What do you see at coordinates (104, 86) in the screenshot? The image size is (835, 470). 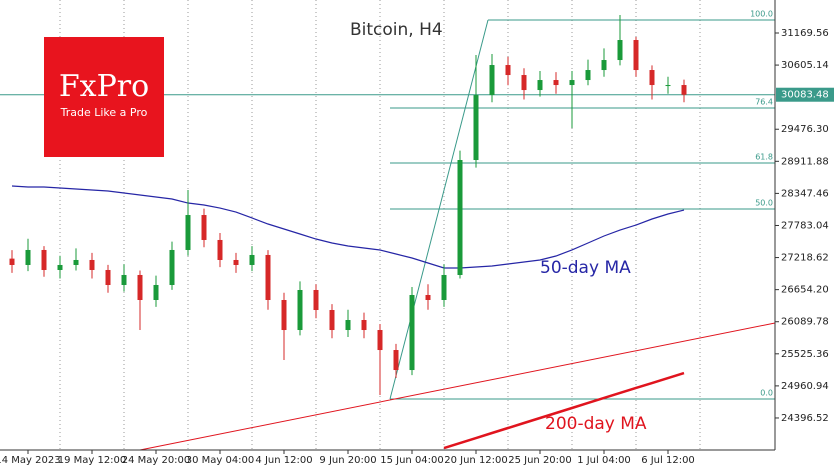 I see `logo: FxPro` at bounding box center [104, 86].